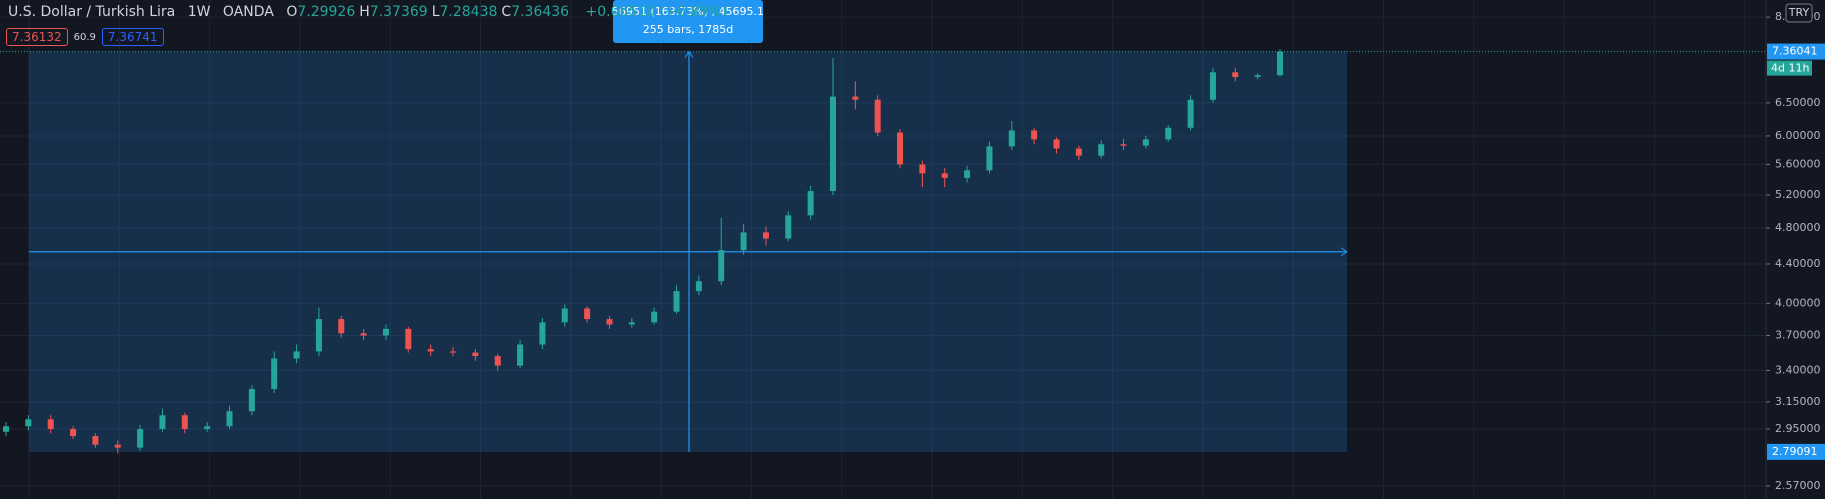  I want to click on ohlc-label: C, so click(506, 12).